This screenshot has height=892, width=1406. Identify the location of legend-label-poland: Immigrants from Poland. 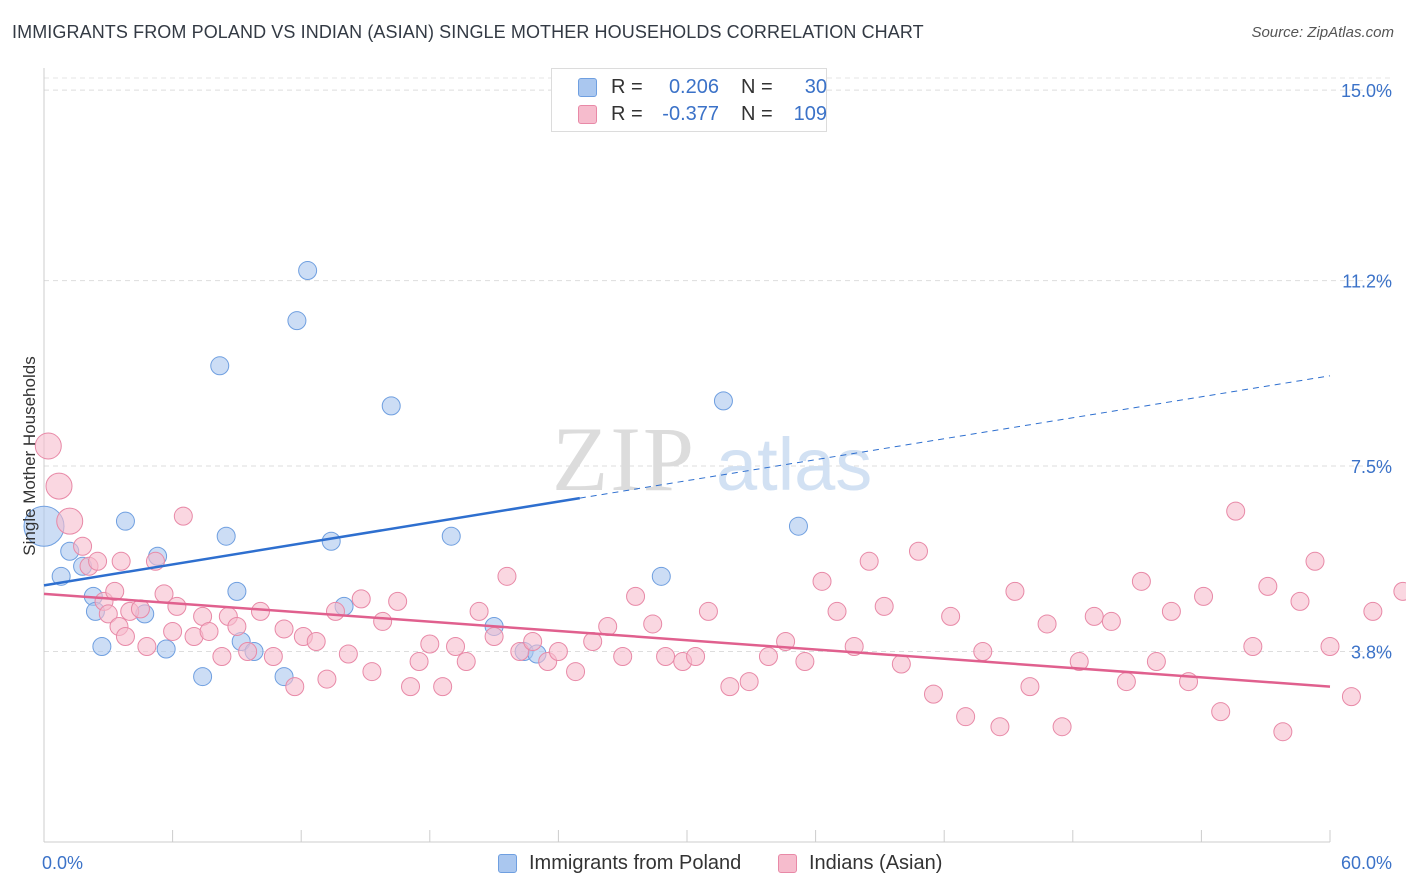
(635, 863).